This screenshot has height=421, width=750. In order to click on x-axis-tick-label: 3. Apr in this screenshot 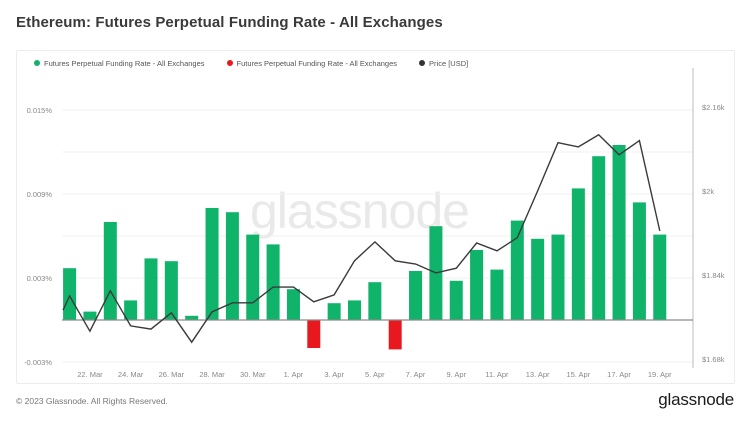, I will do `click(334, 374)`.